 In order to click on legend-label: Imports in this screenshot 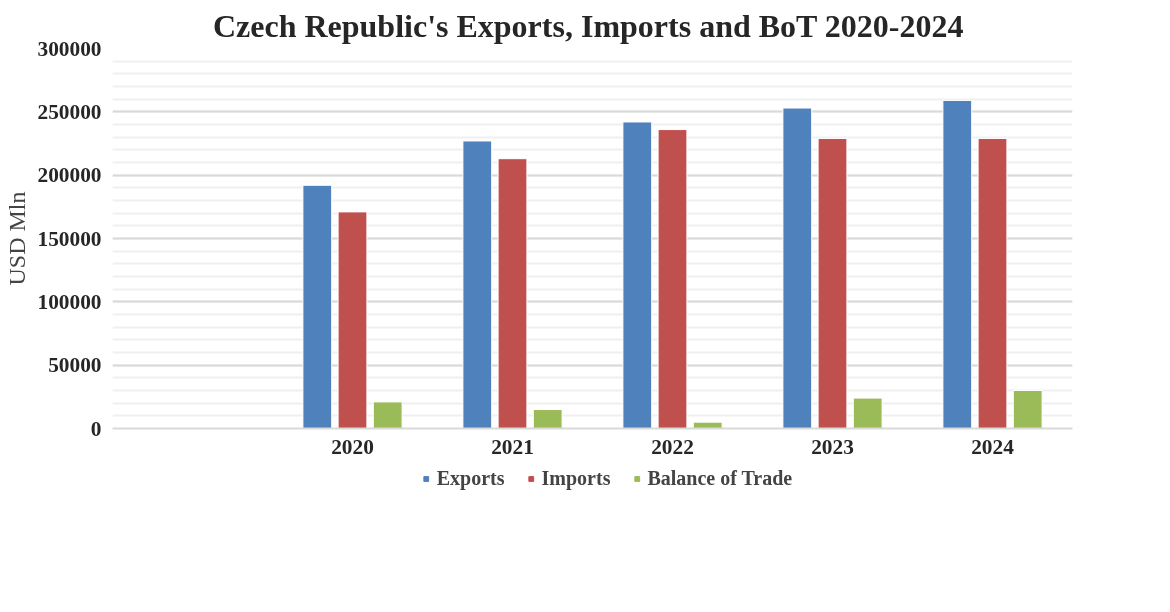, I will do `click(576, 478)`.